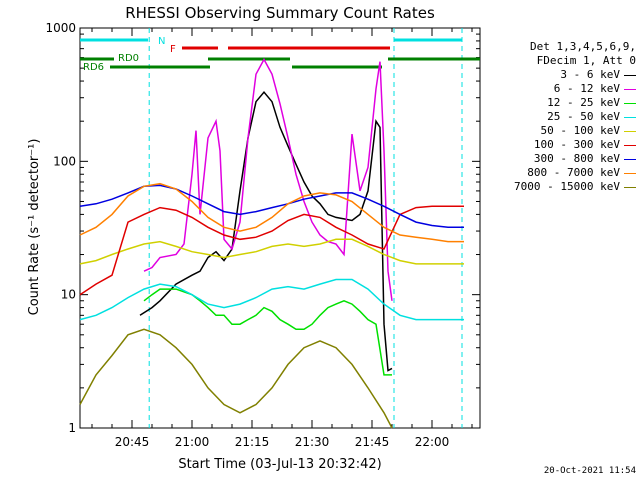 This screenshot has width=640, height=480. I want to click on x-tick-label: 21:45, so click(372, 442).